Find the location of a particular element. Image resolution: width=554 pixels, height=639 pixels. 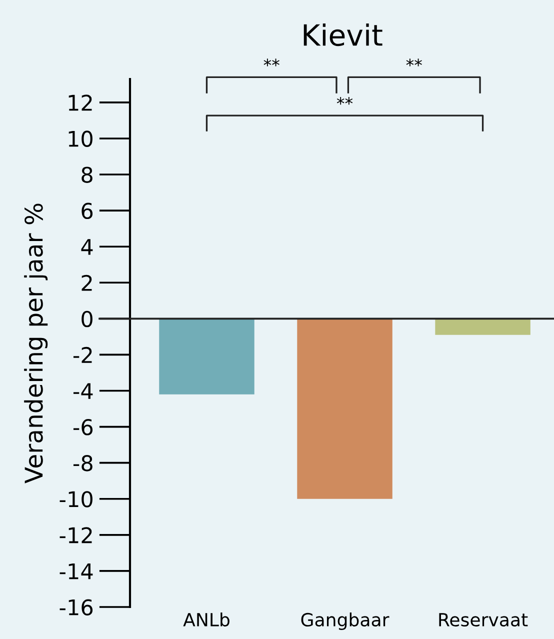

chart-title: Kievit is located at coordinates (343, 35).